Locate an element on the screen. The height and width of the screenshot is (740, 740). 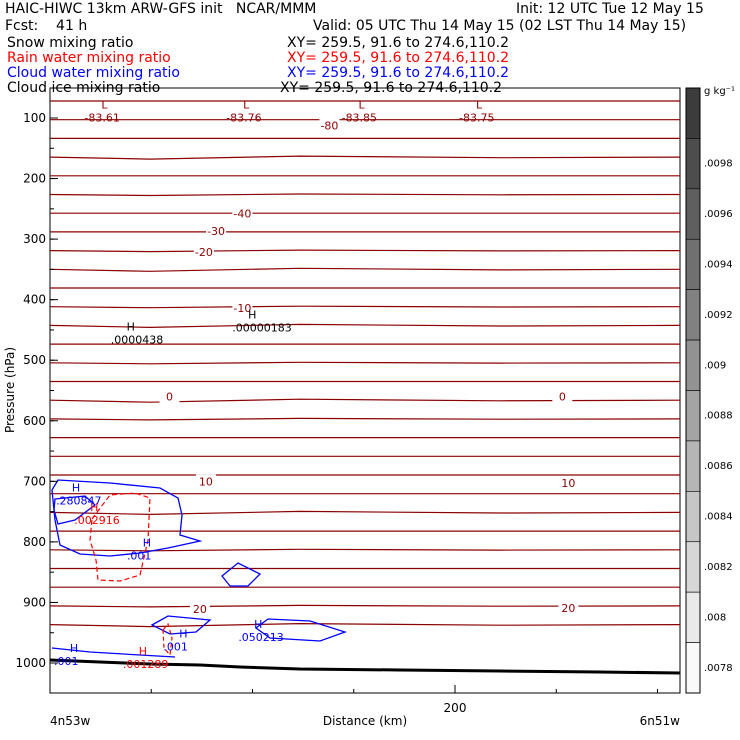
colorbar-label: .0096 is located at coordinates (718, 214).